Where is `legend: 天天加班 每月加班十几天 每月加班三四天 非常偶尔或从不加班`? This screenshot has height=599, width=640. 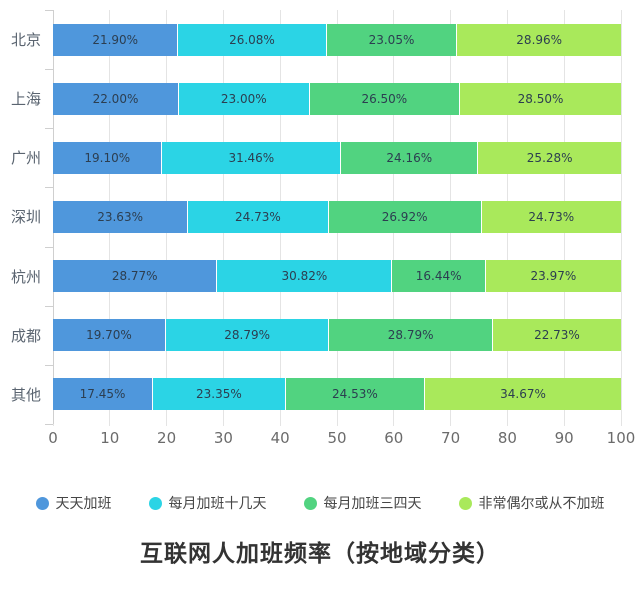
legend: 天天加班 每月加班十几天 每月加班三四天 非常偶尔或从不加班 is located at coordinates (320, 503).